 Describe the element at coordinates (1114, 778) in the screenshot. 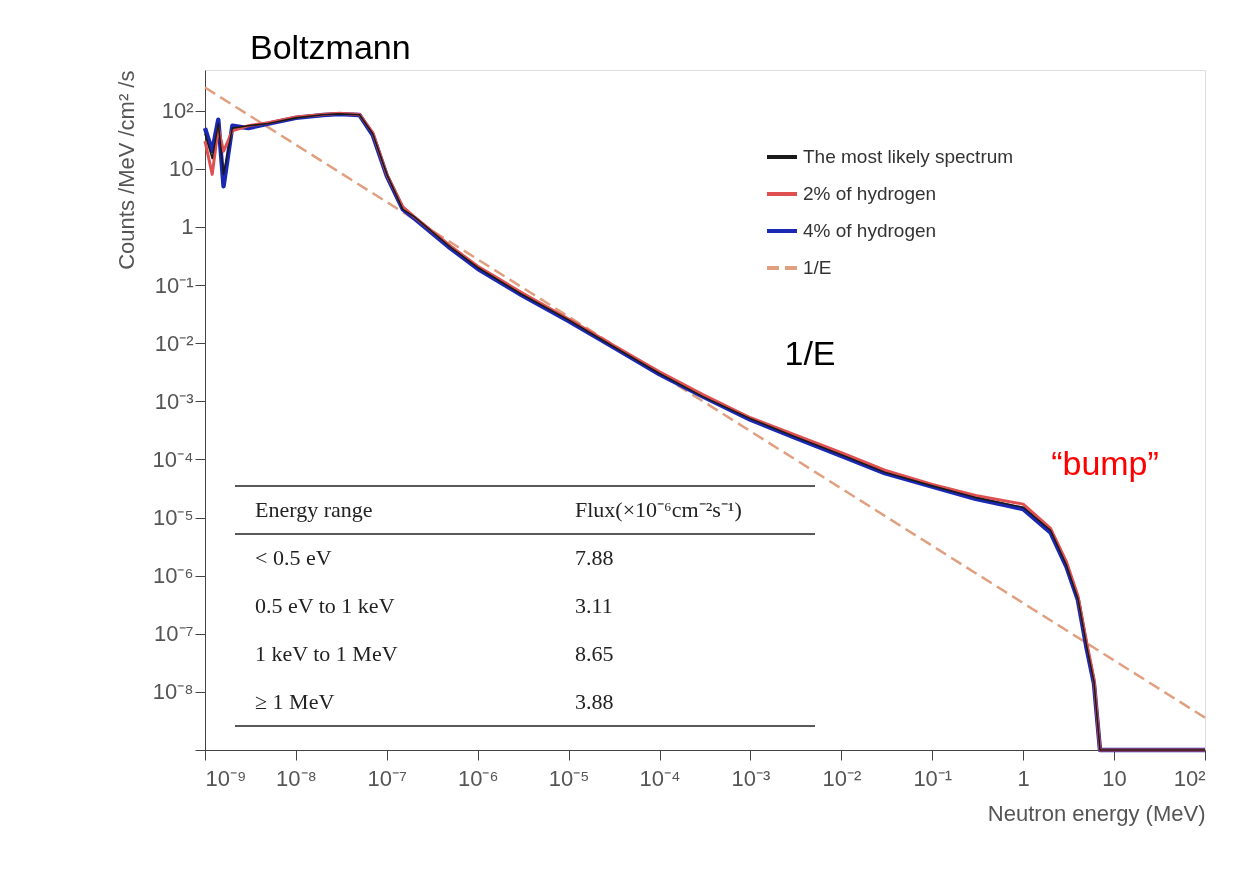

I see `x-tick-label: 10` at that location.